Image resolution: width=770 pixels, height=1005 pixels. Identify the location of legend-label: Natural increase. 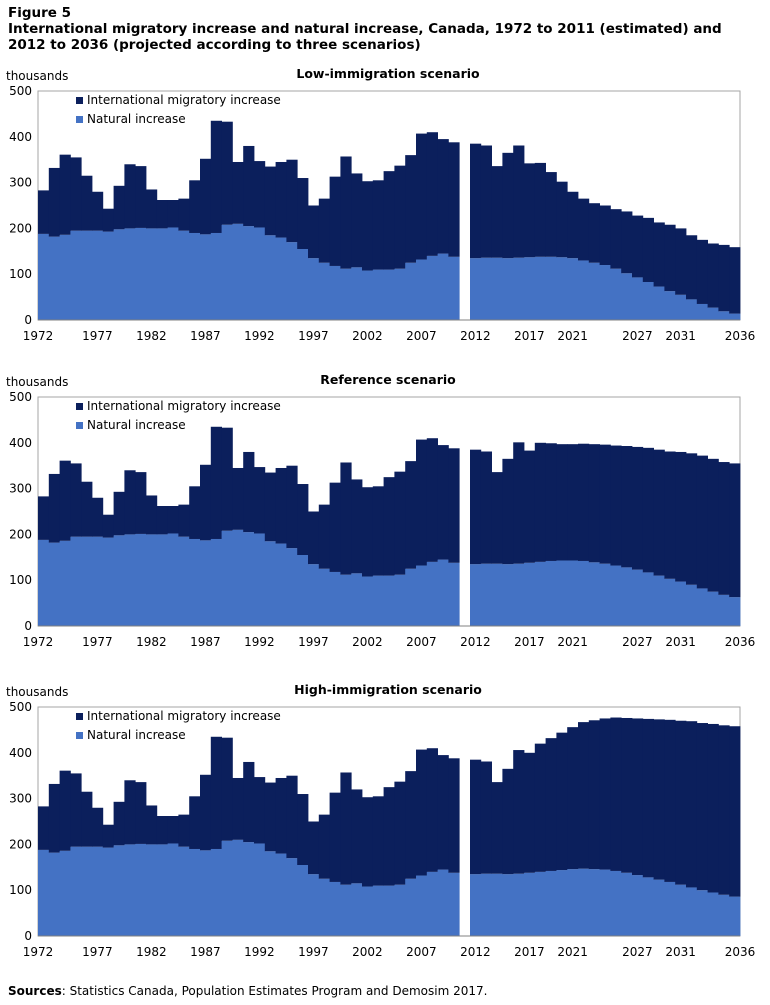
(136, 735).